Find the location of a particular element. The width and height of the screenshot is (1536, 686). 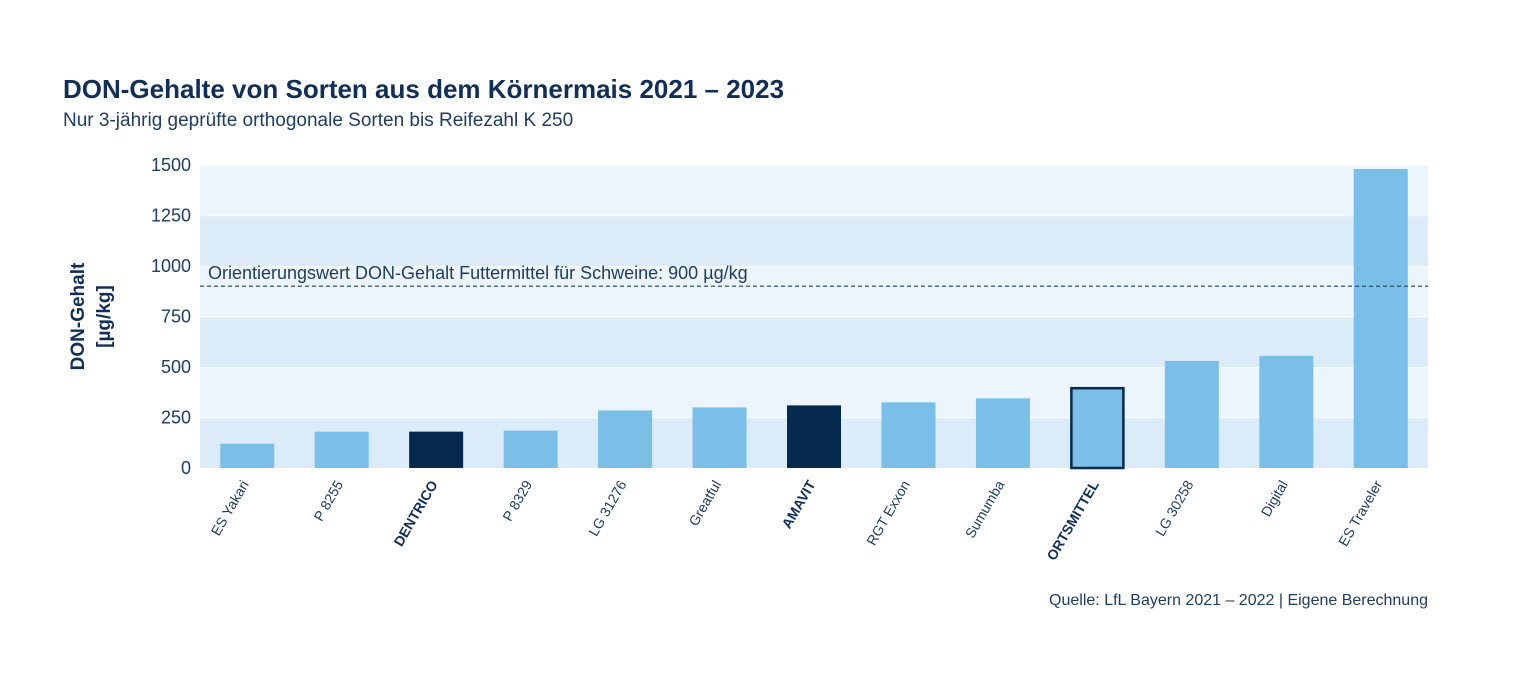

x-tick-label: P 8329 is located at coordinates (517, 500).